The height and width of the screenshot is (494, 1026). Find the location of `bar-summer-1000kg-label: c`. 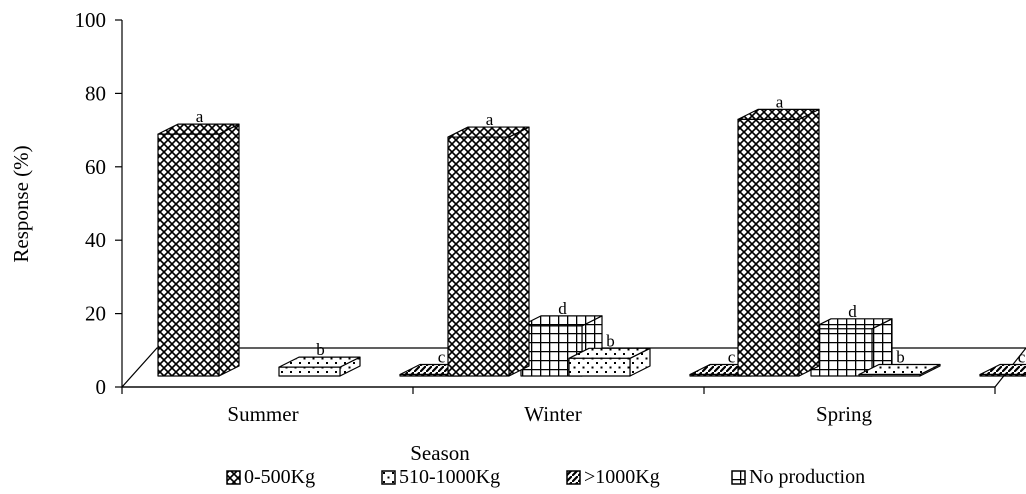

bar-summer-1000kg-label: c is located at coordinates (442, 357).